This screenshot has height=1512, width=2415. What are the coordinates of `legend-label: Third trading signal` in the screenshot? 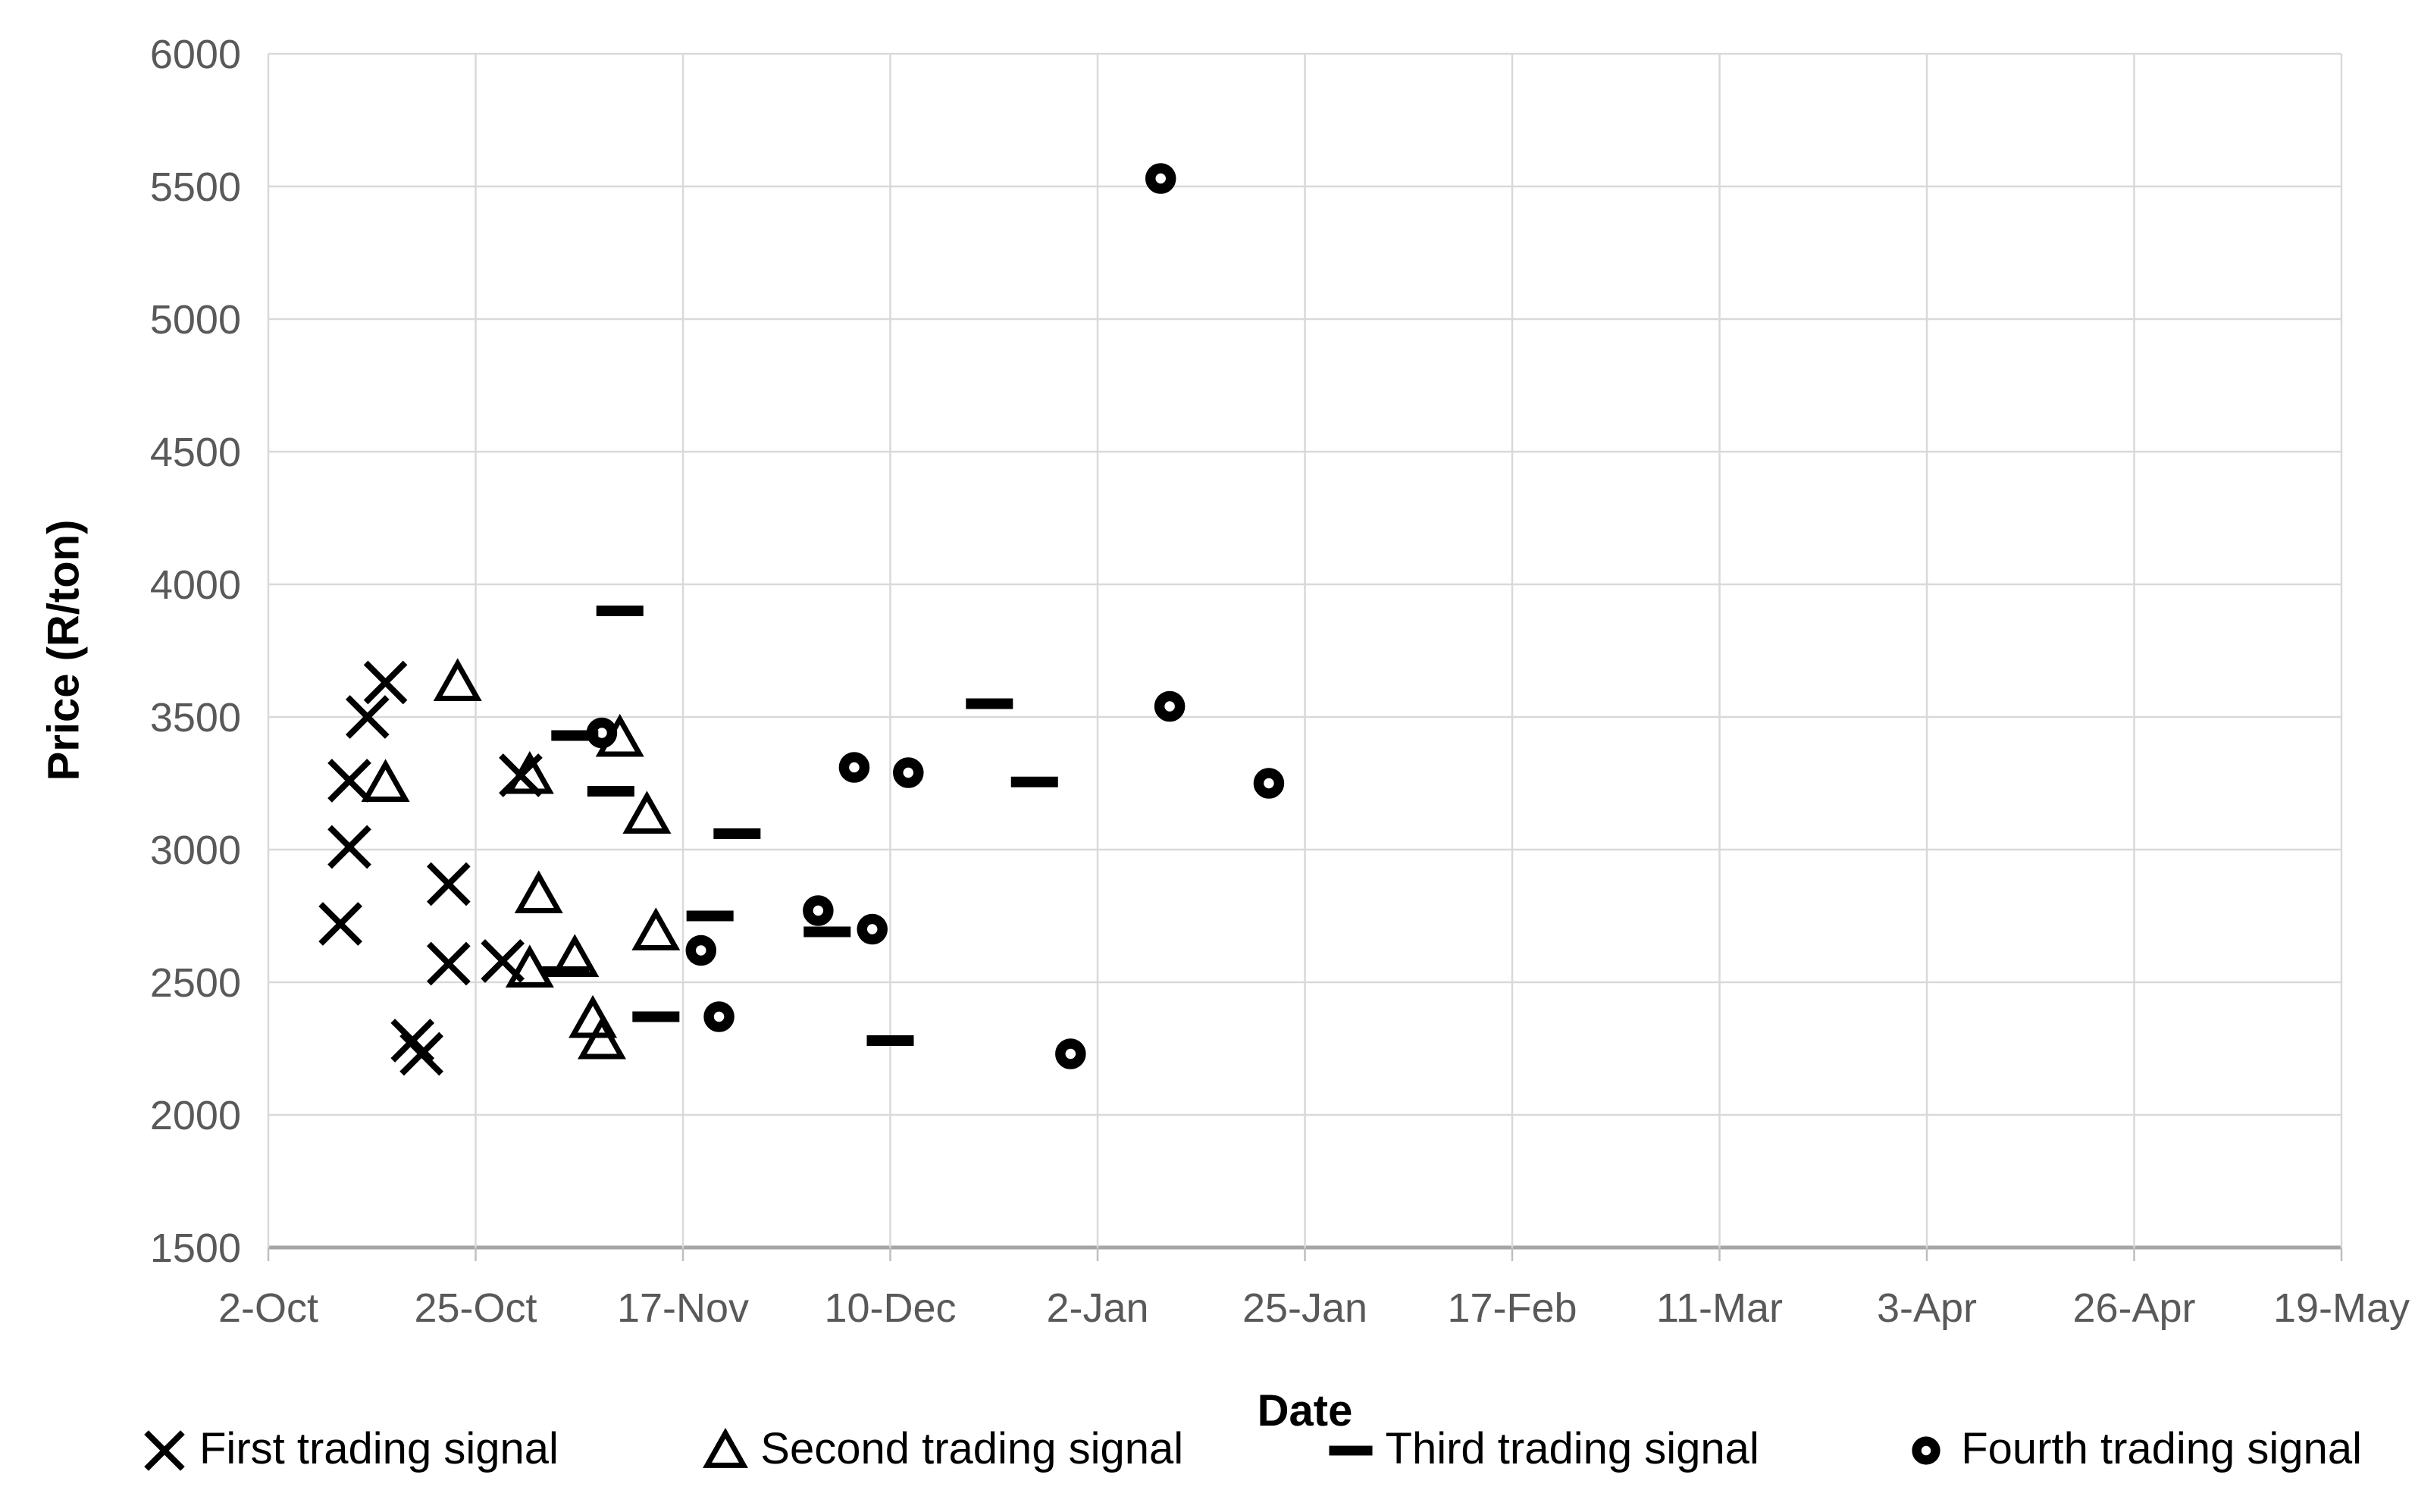 It's located at (1572, 1448).